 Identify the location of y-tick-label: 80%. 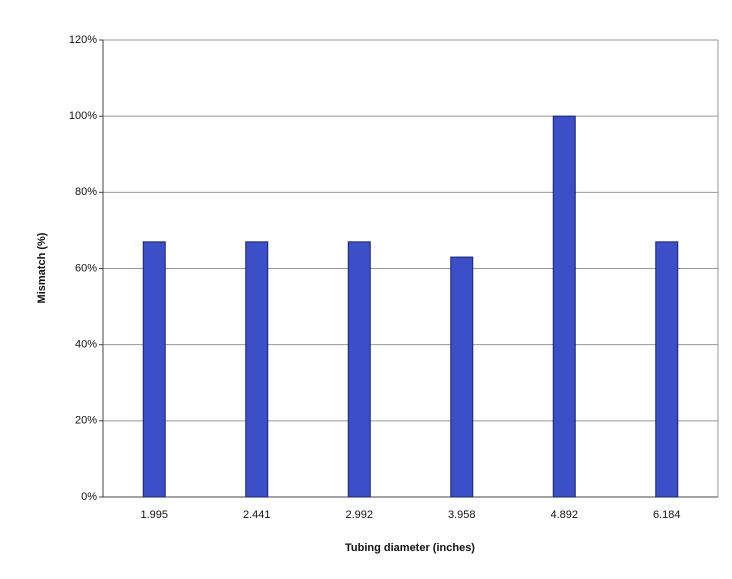
(86, 192).